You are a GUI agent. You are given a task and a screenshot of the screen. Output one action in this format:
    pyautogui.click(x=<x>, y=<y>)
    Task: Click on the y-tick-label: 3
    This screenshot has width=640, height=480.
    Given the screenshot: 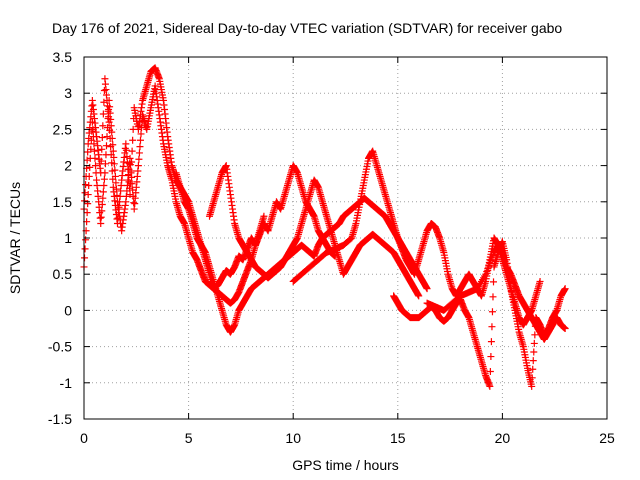 What is the action you would take?
    pyautogui.click(x=68, y=93)
    